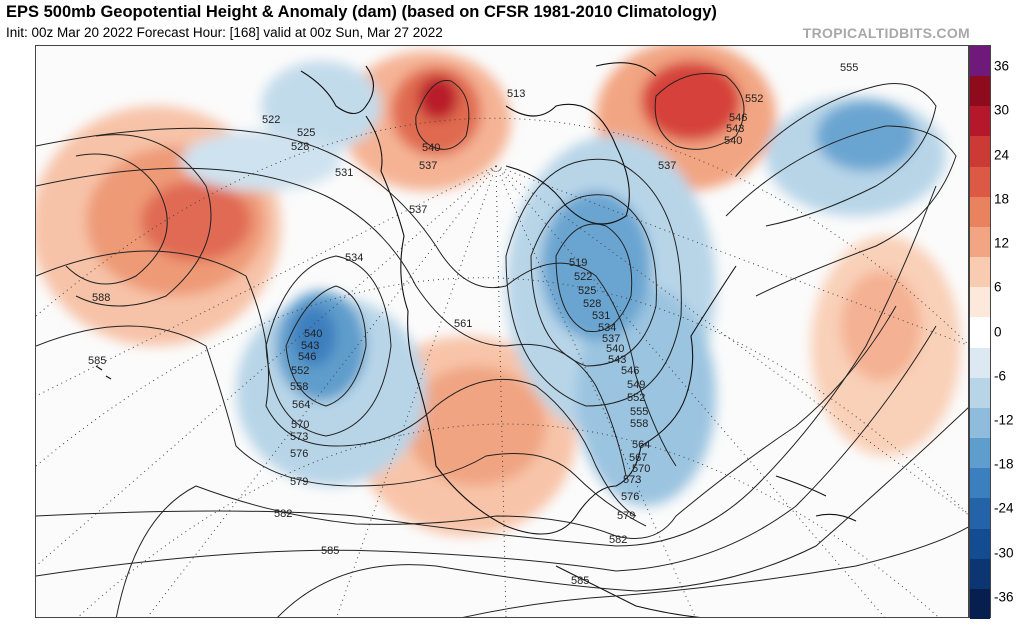 Image resolution: width=1024 pixels, height=638 pixels. Describe the element at coordinates (632, 480) in the screenshot. I see `contour-label: 573` at that location.